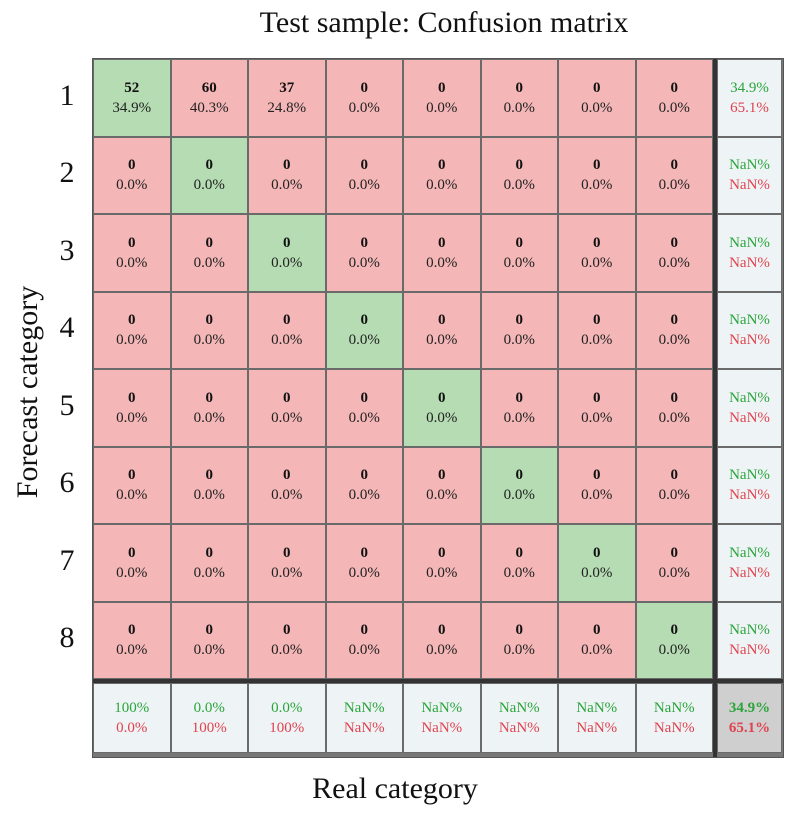 The height and width of the screenshot is (813, 800). What do you see at coordinates (749, 107) in the screenshot?
I see `row-summary-incorrect: 65.1%` at bounding box center [749, 107].